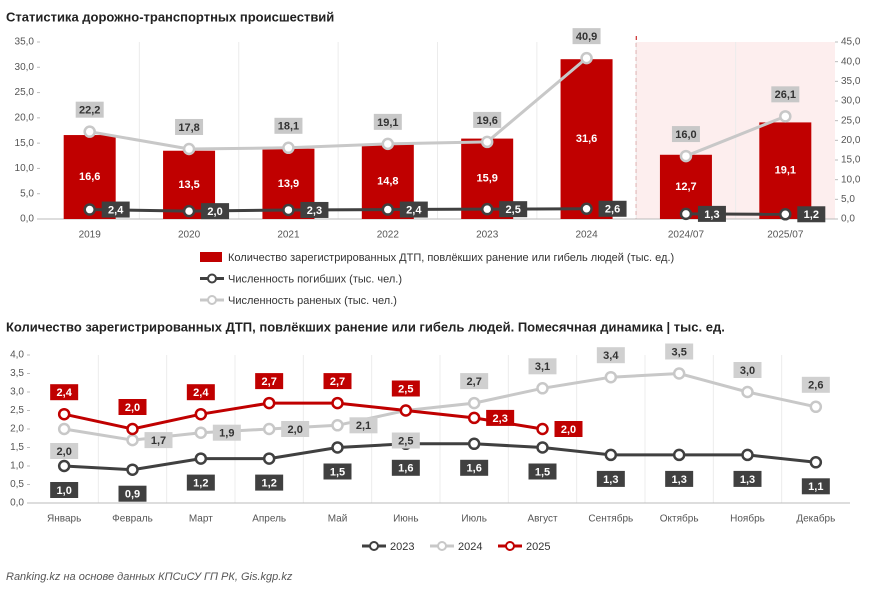 The width and height of the screenshot is (872, 591). I want to click on value-label: 1,5, so click(337, 472).